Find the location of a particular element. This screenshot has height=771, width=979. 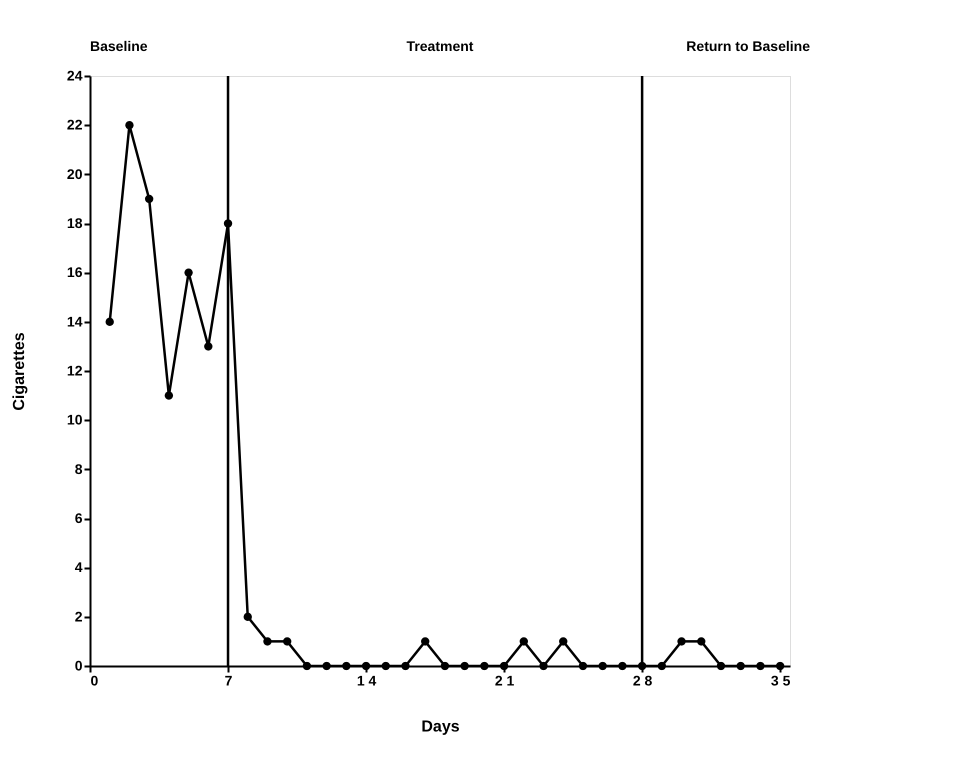

text: Treatment is located at coordinates (440, 46).